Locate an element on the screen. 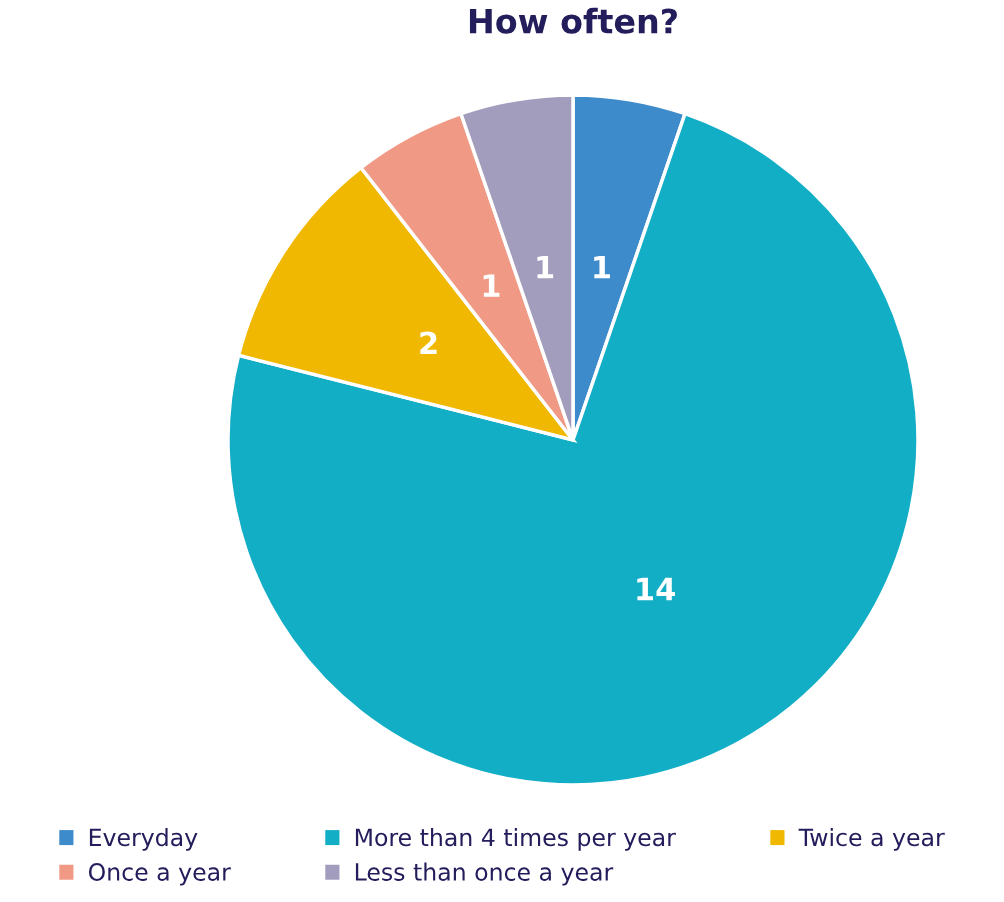 The image size is (1004, 902). legend-label: More than 4 times per year is located at coordinates (515, 839).